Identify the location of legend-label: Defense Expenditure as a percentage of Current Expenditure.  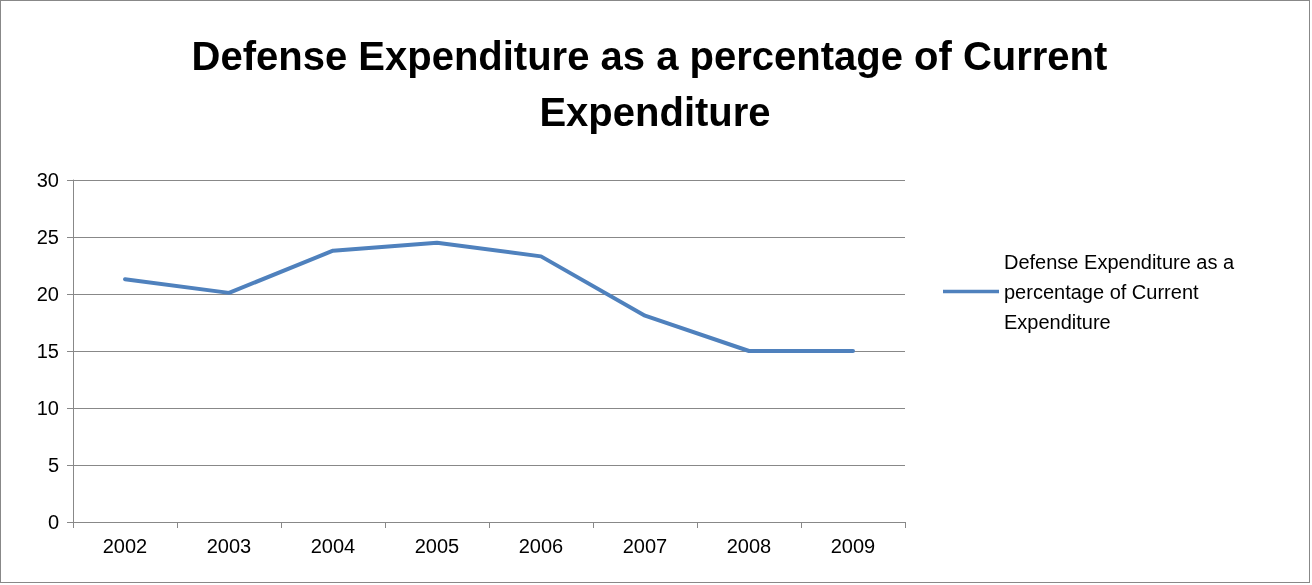
(1122, 291).